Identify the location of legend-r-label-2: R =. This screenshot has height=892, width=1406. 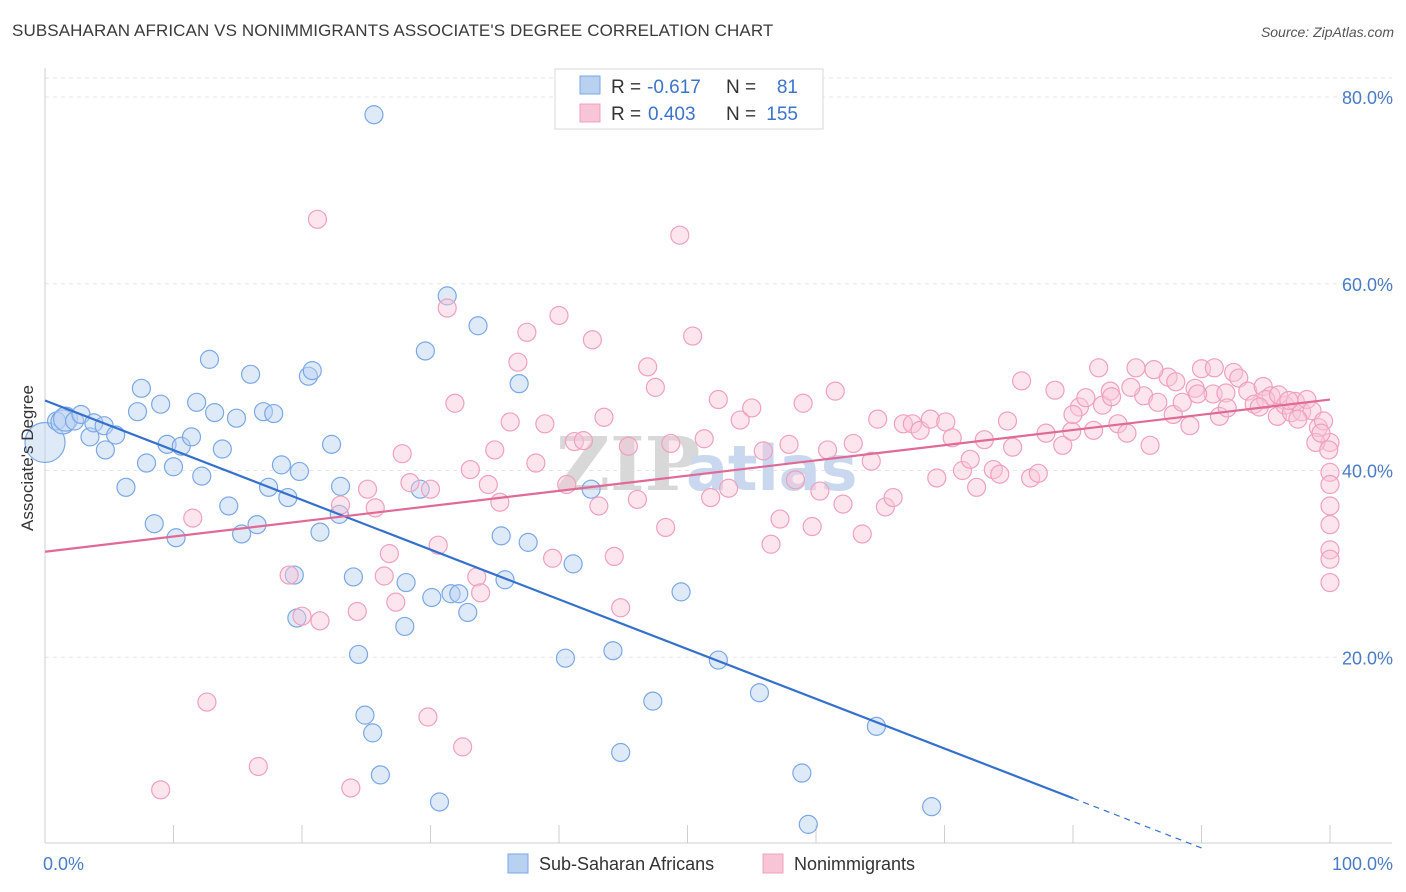
(626, 114).